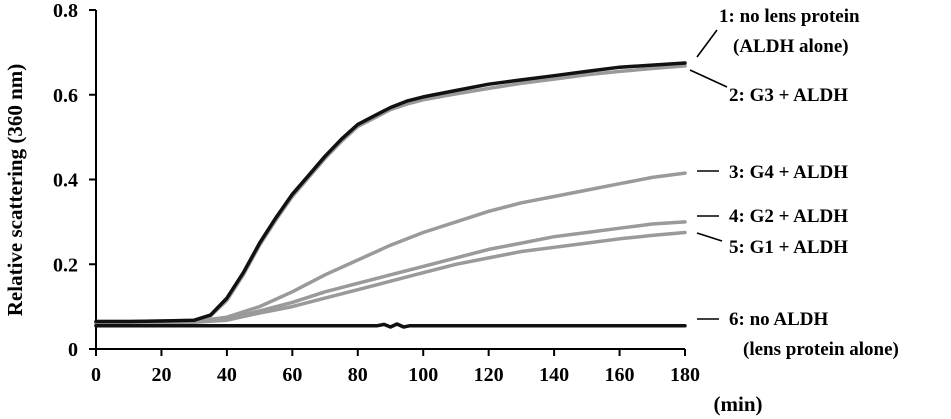 The width and height of the screenshot is (951, 419). What do you see at coordinates (788, 216) in the screenshot?
I see `series-label-4: 4: G2 + ALDH` at bounding box center [788, 216].